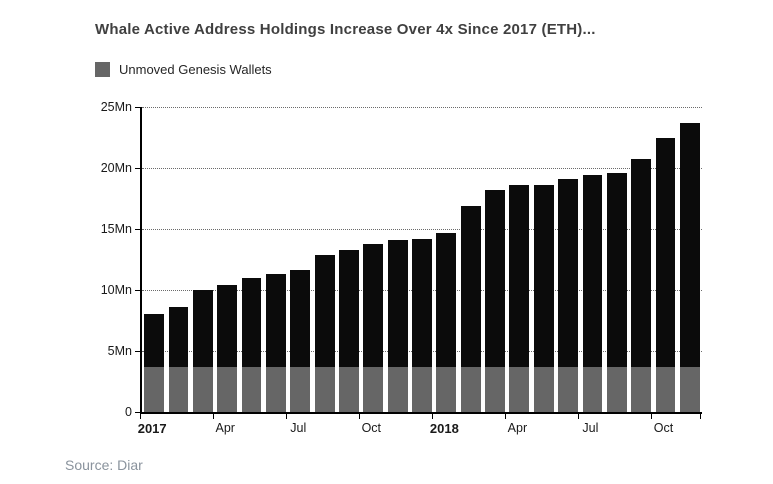 Image resolution: width=773 pixels, height=484 pixels. I want to click on legend: Unmoved Genesis Wallets, so click(183, 69).